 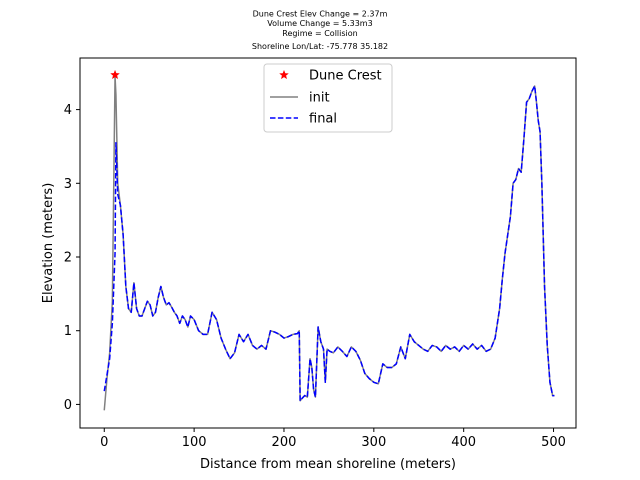 I want to click on x-tick-label: 0, so click(x=104, y=442).